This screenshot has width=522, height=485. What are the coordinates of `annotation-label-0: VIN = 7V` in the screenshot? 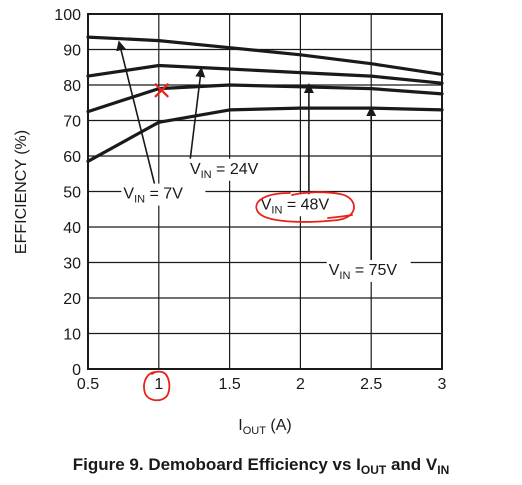 It's located at (153, 196).